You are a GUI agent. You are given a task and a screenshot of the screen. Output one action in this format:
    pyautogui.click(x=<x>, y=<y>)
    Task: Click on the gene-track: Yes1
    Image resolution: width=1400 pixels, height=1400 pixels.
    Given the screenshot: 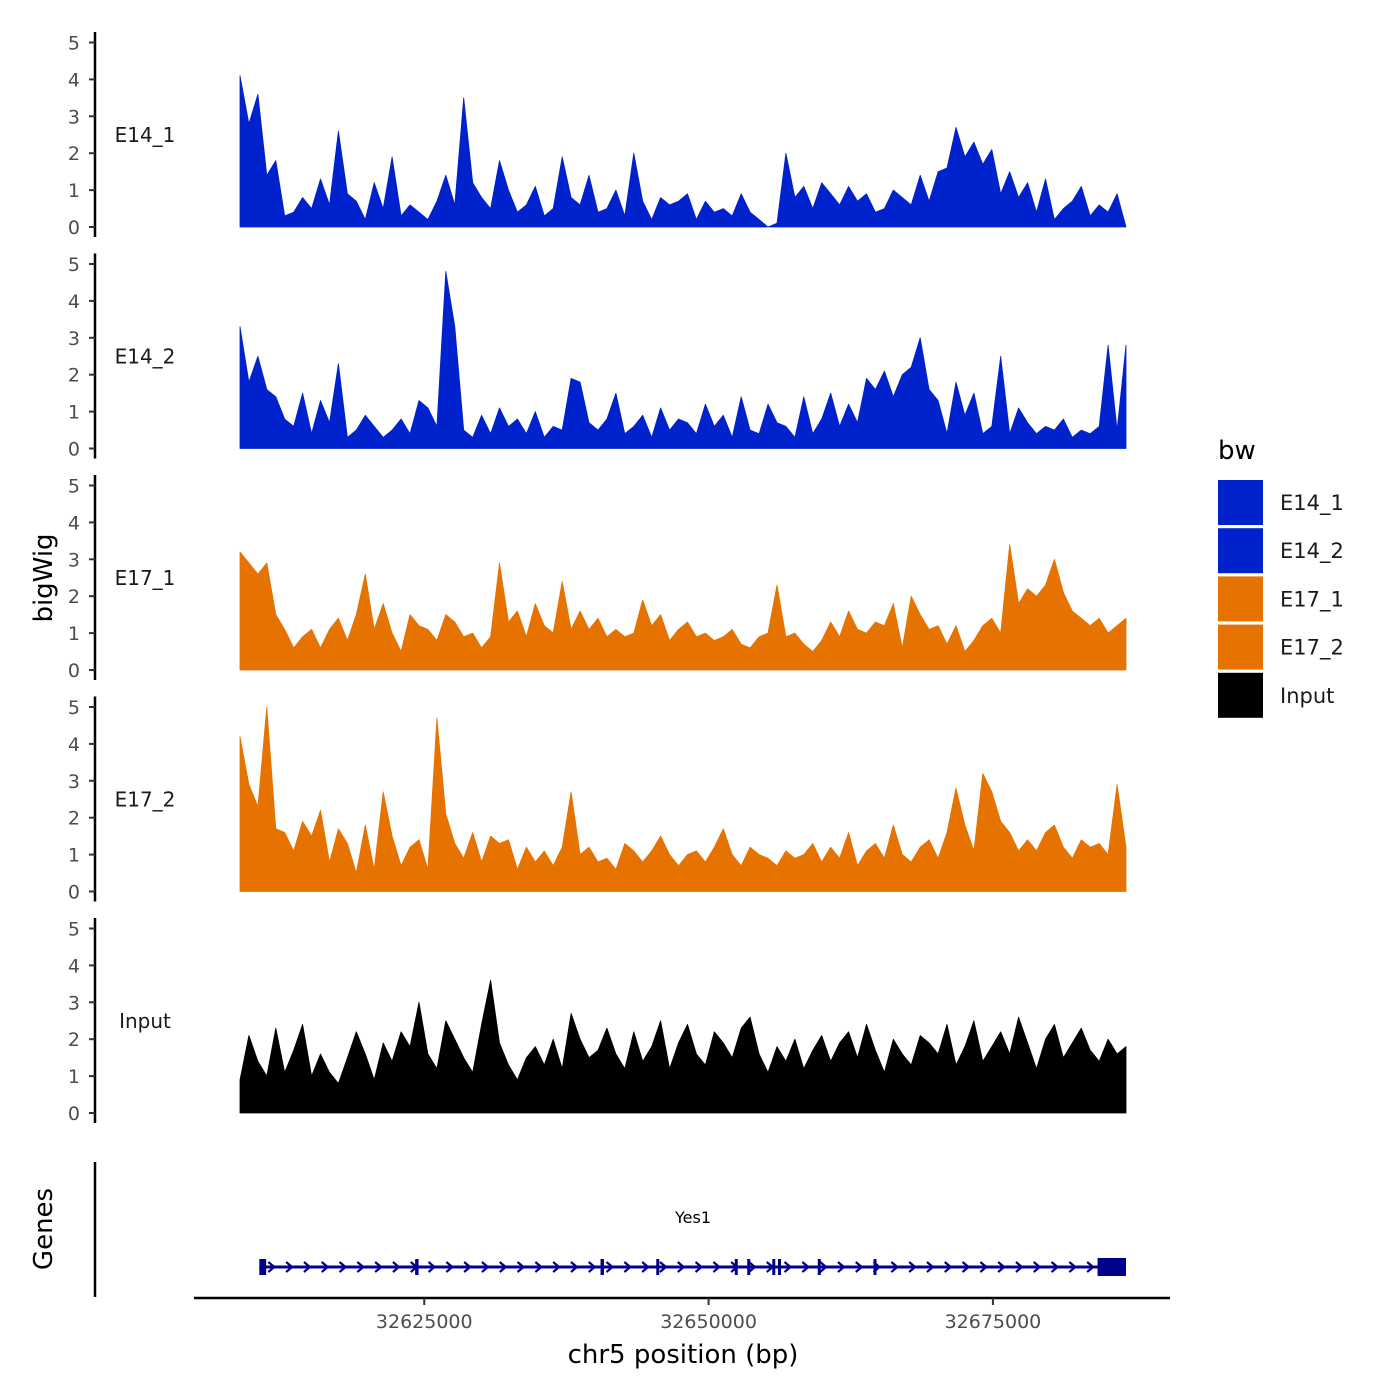 What is the action you would take?
    pyautogui.click(x=609, y=1229)
    